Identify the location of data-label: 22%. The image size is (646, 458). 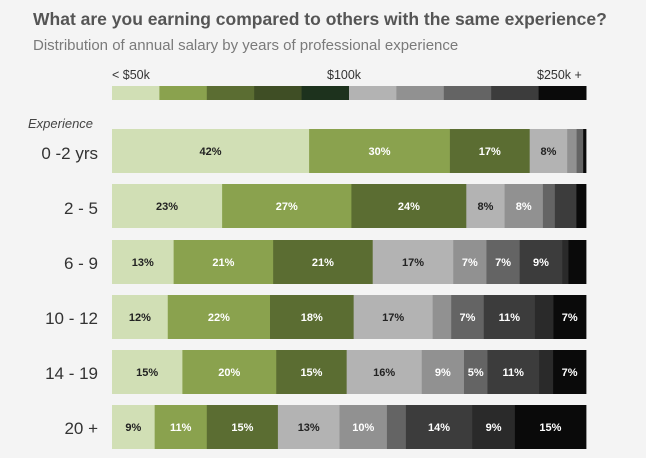
(219, 318).